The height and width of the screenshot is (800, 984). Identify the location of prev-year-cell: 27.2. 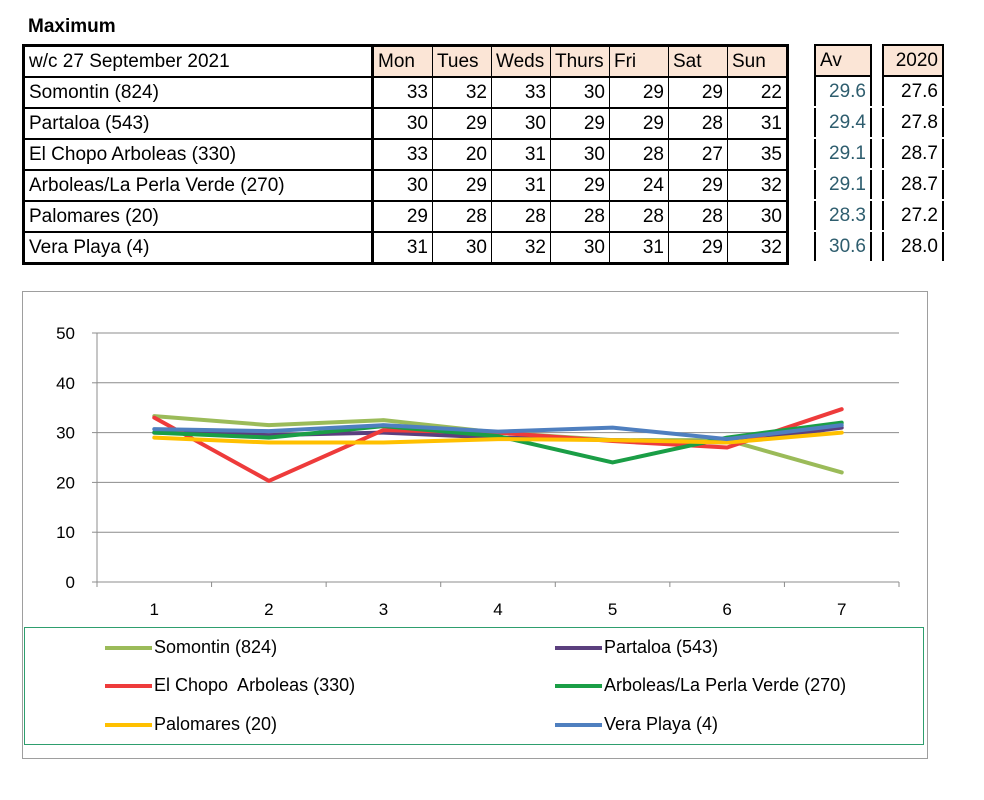
(919, 215).